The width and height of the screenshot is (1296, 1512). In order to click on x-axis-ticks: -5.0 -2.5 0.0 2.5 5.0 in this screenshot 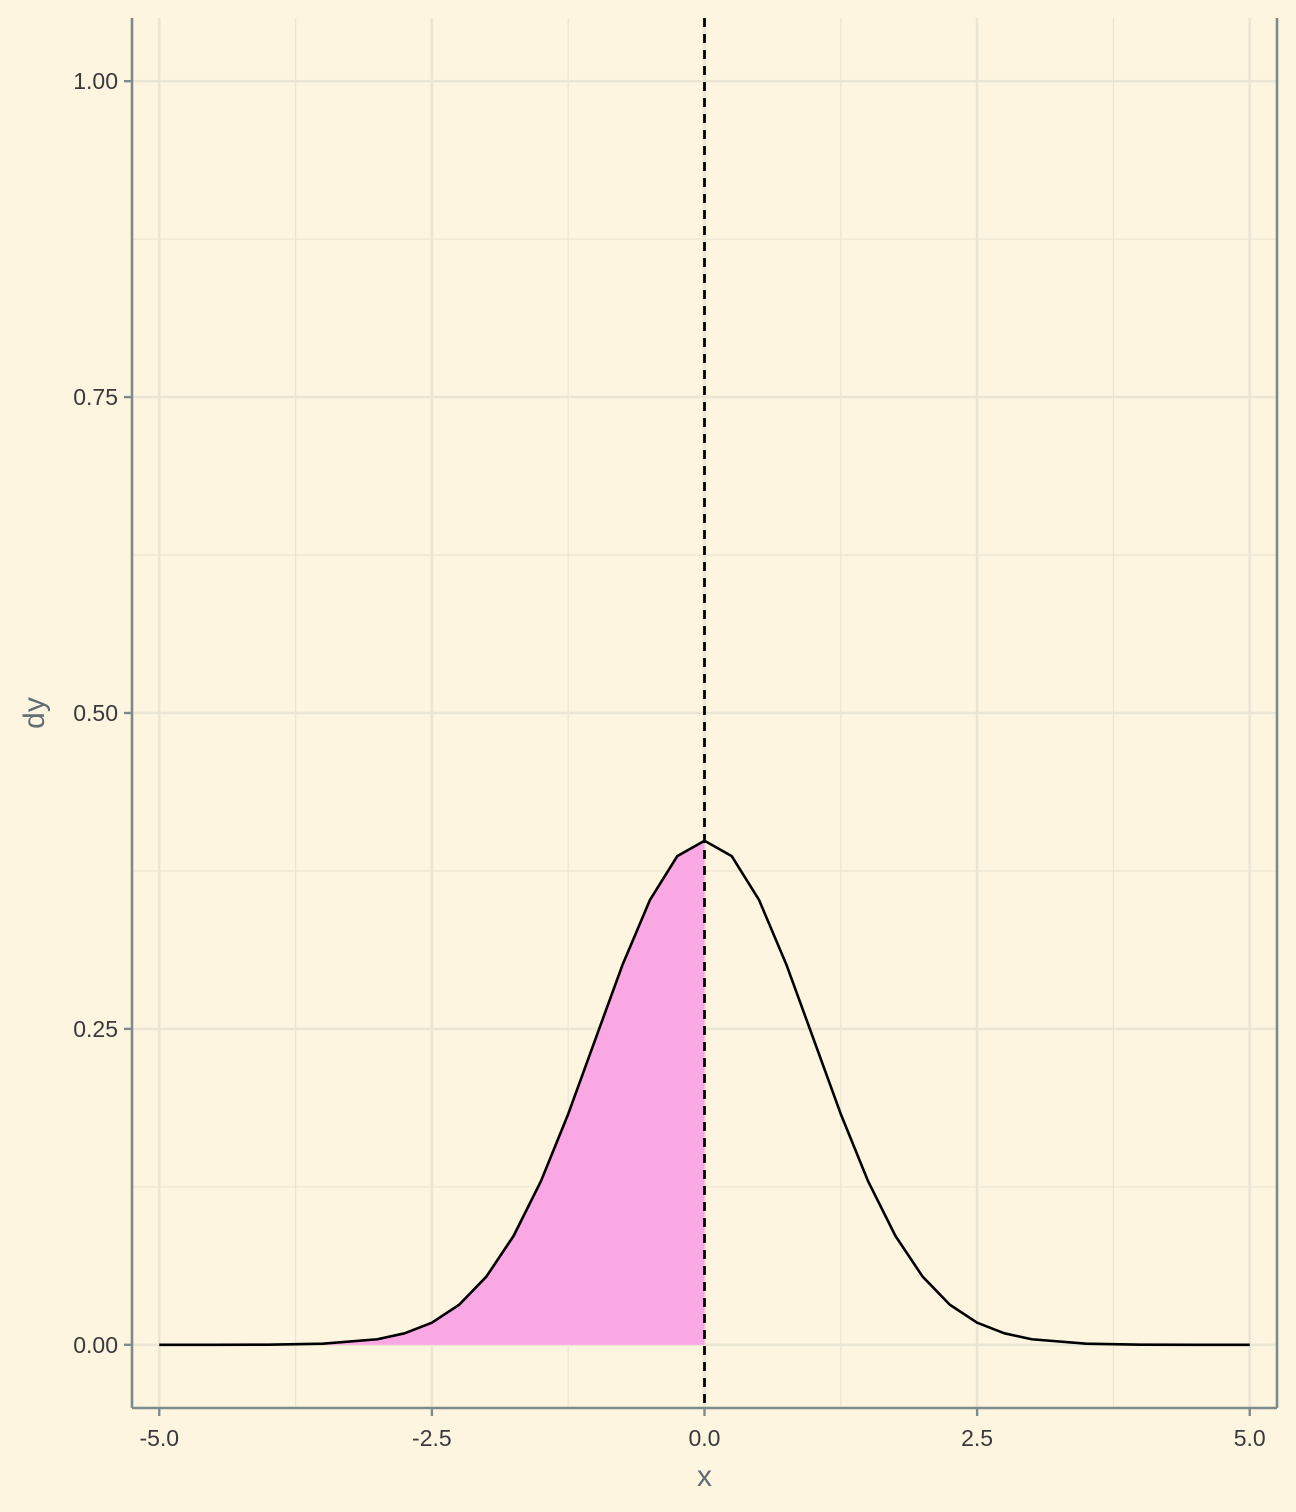, I will do `click(702, 1429)`.